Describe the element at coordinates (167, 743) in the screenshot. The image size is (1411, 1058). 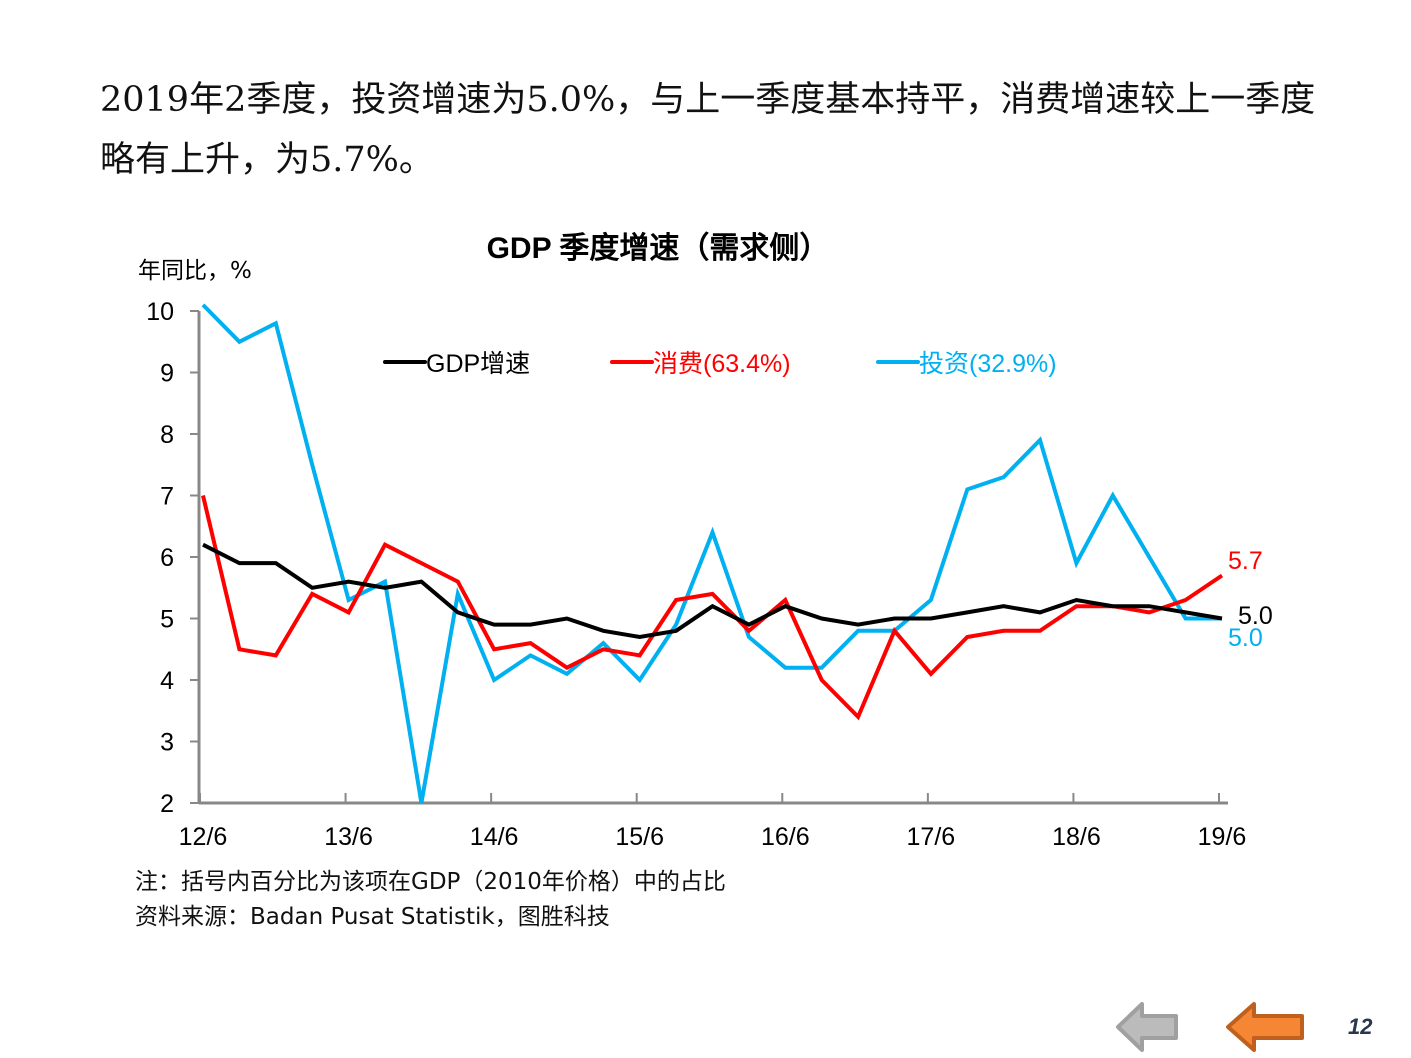
I see `y-tick-label: 3` at that location.